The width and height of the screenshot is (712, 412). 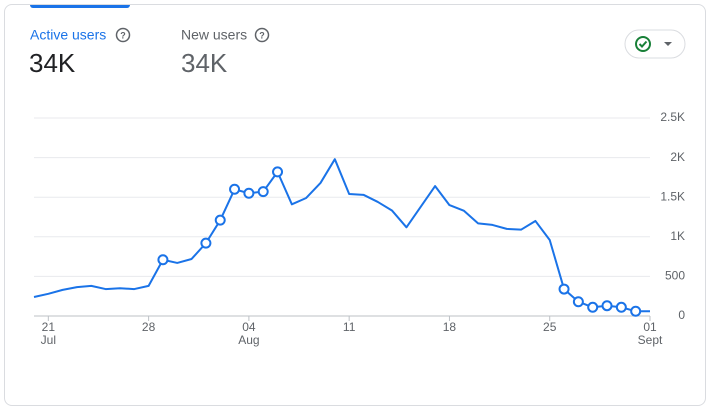 I want to click on x-tick-label: Sept, so click(x=650, y=340).